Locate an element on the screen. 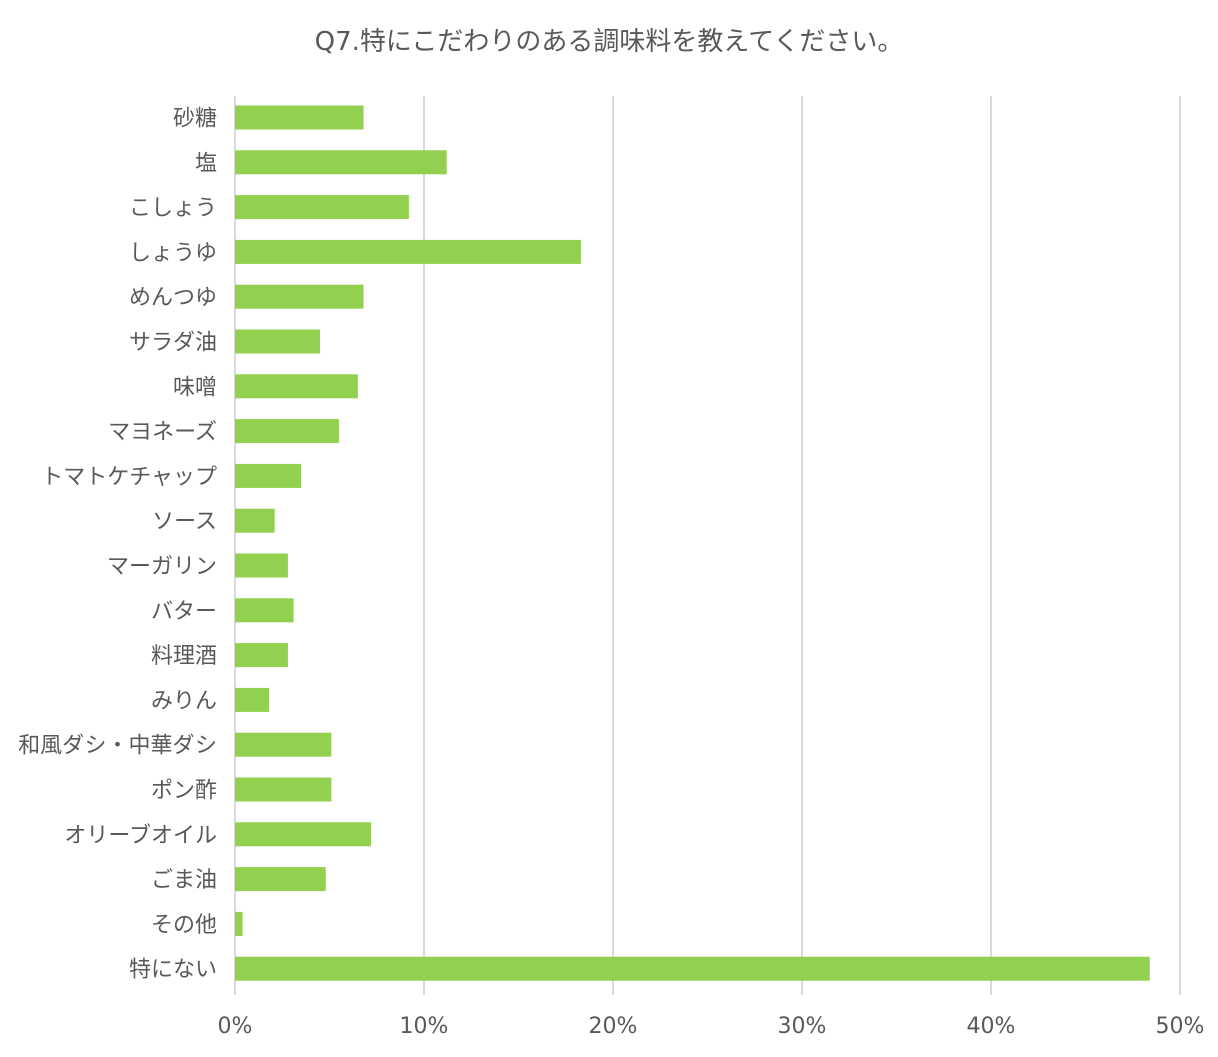 This screenshot has width=1218, height=1057. category-label: トマトケチャップ is located at coordinates (129, 477).